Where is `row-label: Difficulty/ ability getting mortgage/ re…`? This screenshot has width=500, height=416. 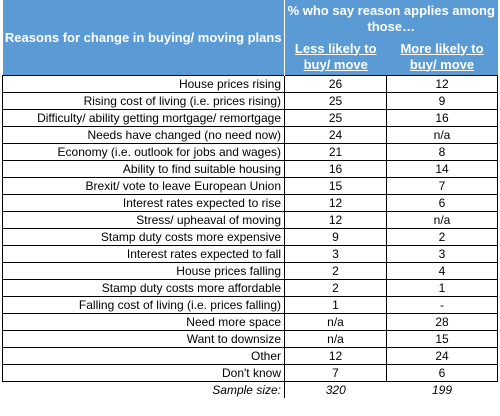
row-label: Difficulty/ ability getting mortgage/ re… is located at coordinates (143, 118).